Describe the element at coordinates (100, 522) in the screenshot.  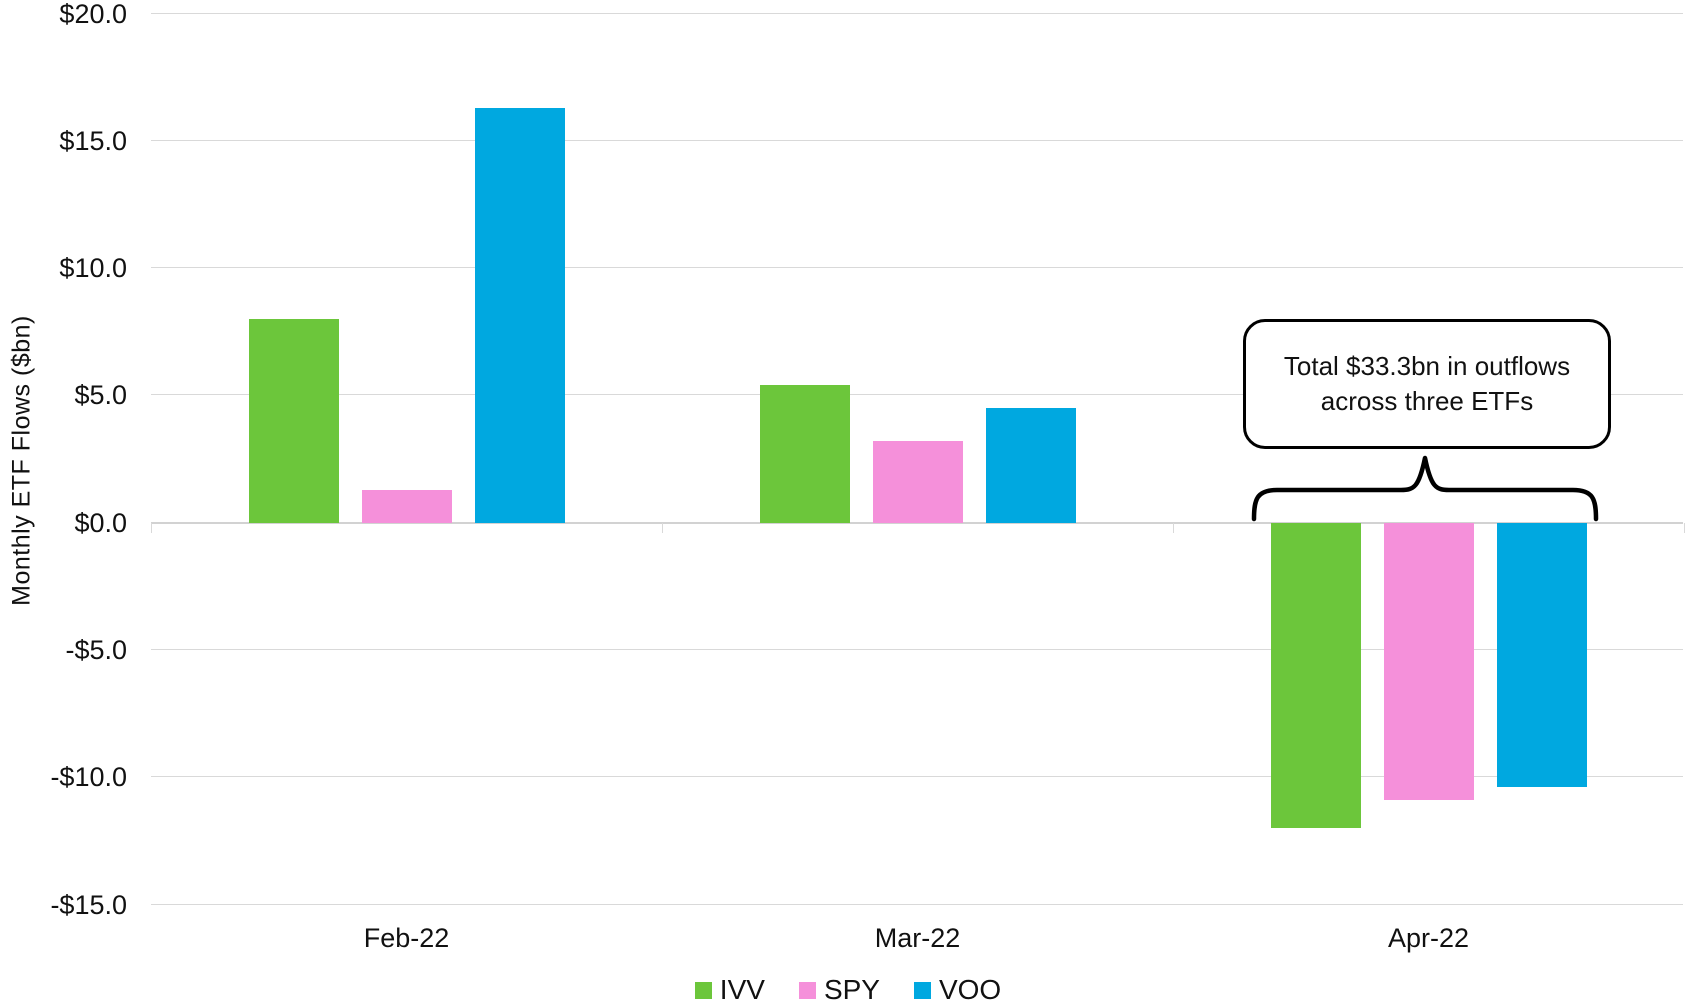
I see `y-axis-tick-label: $0.0` at that location.